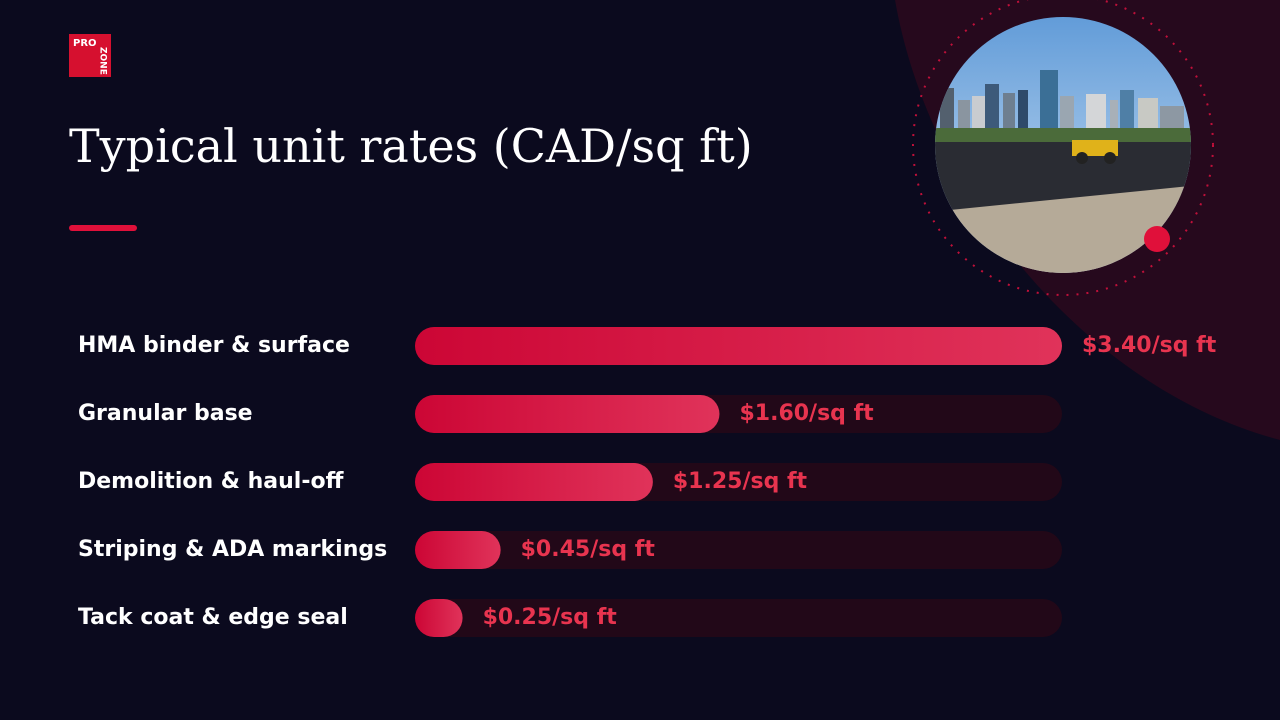 This screenshot has width=1280, height=720. I want to click on dotted-ring, so click(1063, 148).